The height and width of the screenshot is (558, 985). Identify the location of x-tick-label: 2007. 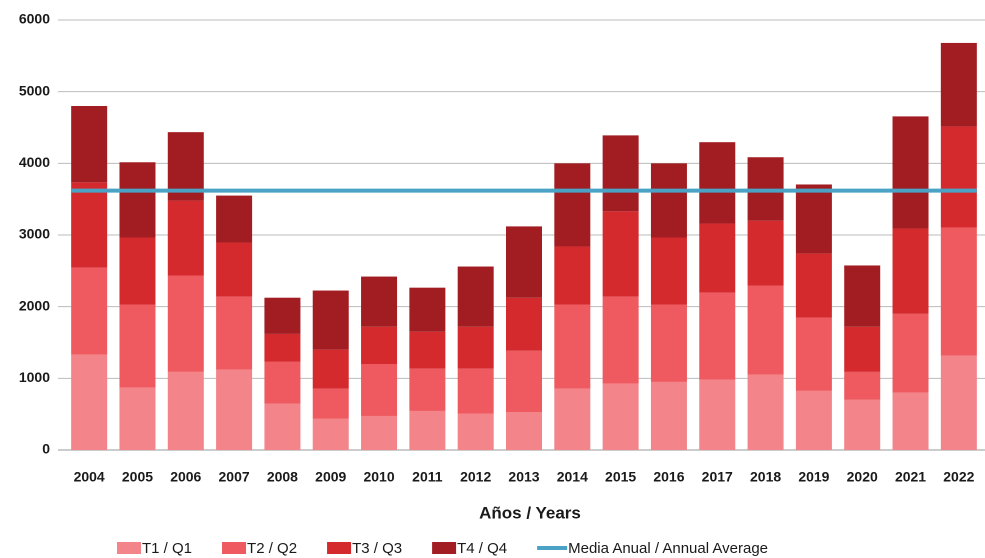
(234, 477).